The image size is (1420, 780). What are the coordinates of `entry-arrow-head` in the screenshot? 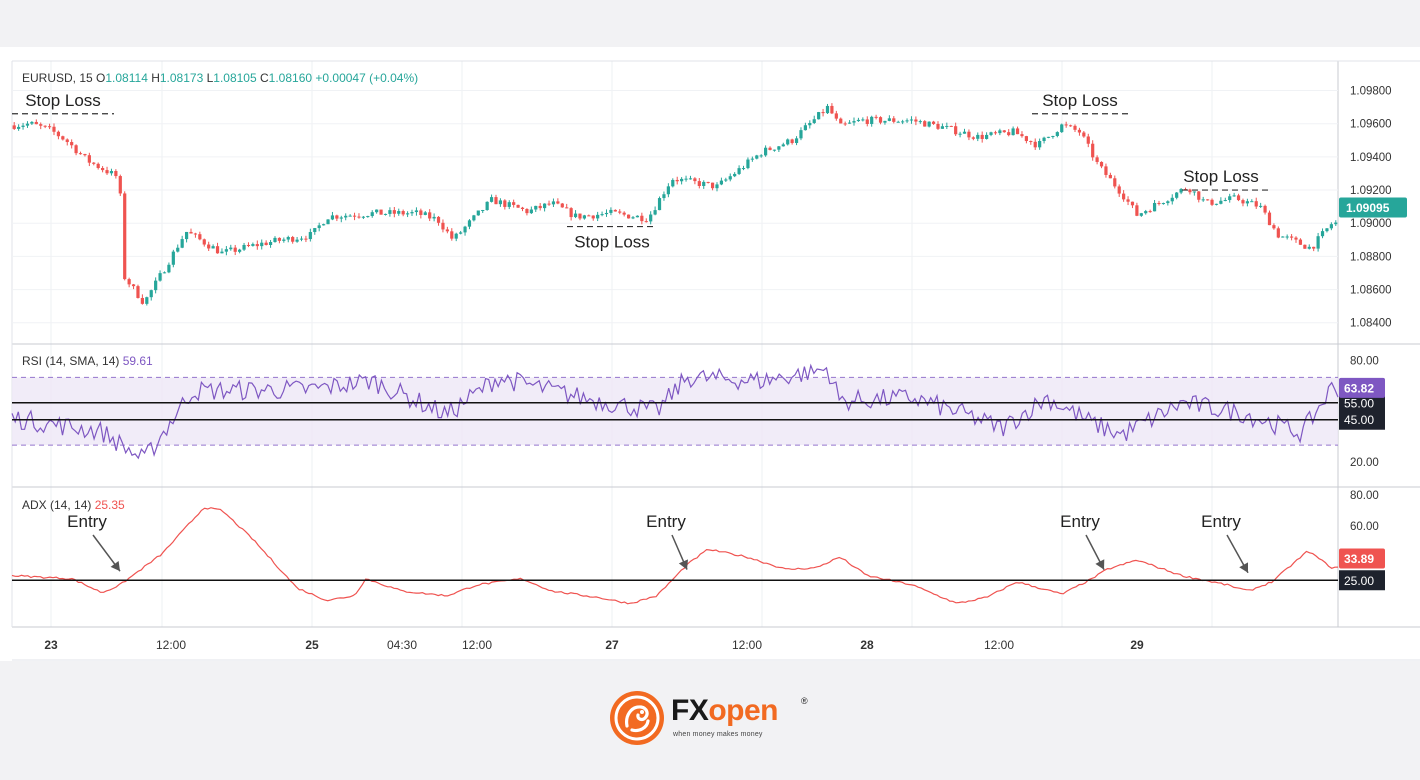 It's located at (115, 566).